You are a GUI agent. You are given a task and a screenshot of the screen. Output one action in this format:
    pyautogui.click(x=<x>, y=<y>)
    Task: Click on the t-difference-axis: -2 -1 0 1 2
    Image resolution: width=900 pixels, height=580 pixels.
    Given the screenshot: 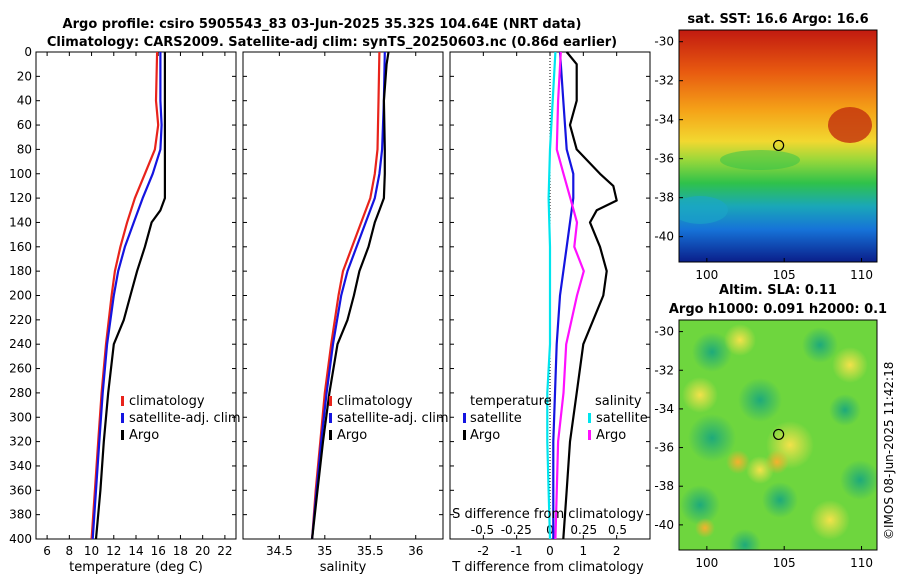 What is the action you would take?
    pyautogui.click(x=548, y=305)
    